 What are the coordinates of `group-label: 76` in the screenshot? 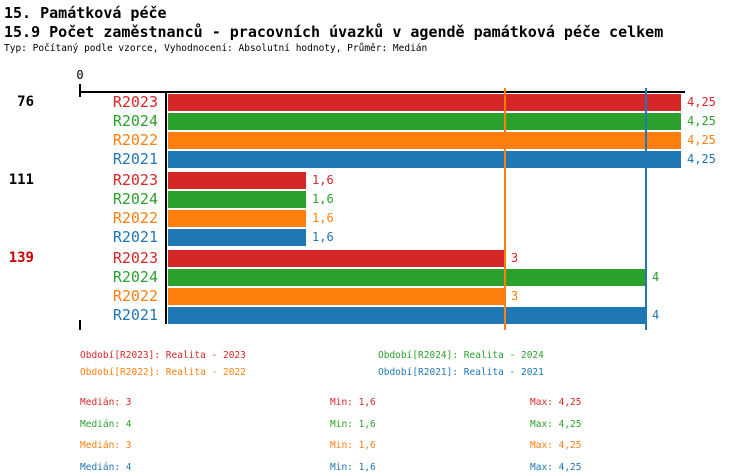 It's located at (25, 102).